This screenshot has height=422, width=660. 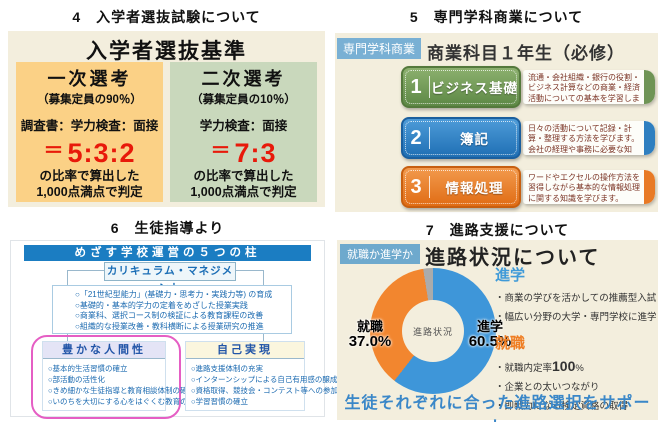 What do you see at coordinates (369, 326) in the screenshot?
I see `employment-label-name: 就職` at bounding box center [369, 326].